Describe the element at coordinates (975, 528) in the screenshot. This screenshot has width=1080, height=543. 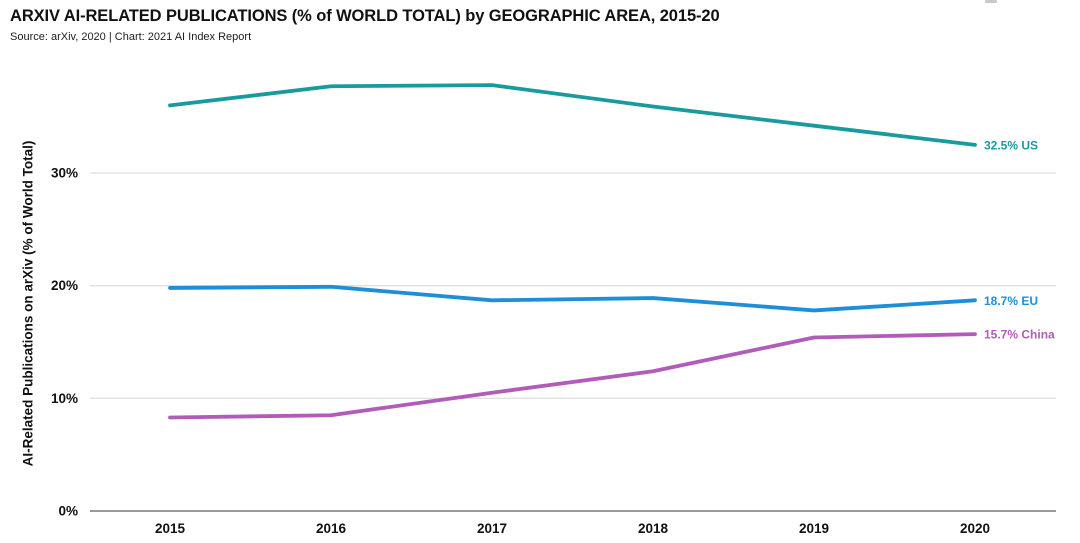
I see `x-tick-label: 2020` at that location.